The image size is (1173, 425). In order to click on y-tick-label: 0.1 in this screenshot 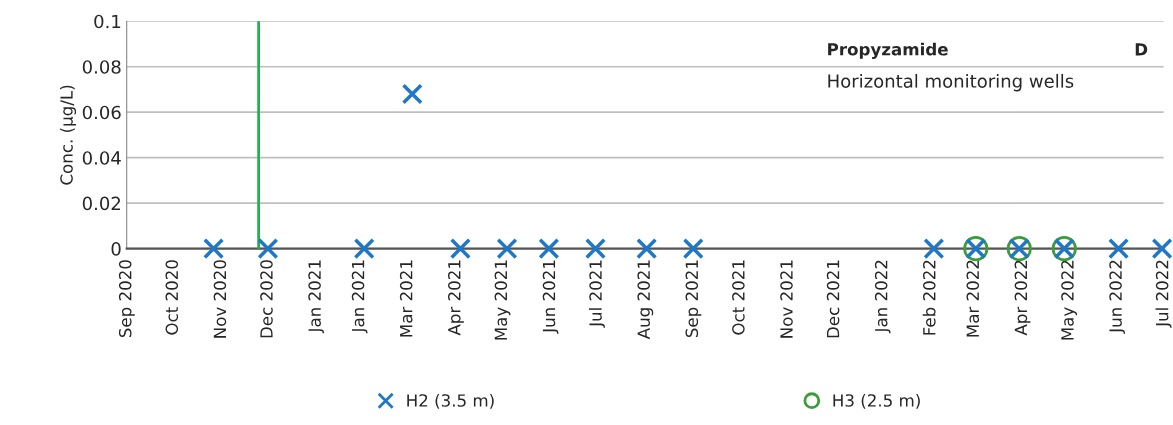, I will do `click(107, 21)`.